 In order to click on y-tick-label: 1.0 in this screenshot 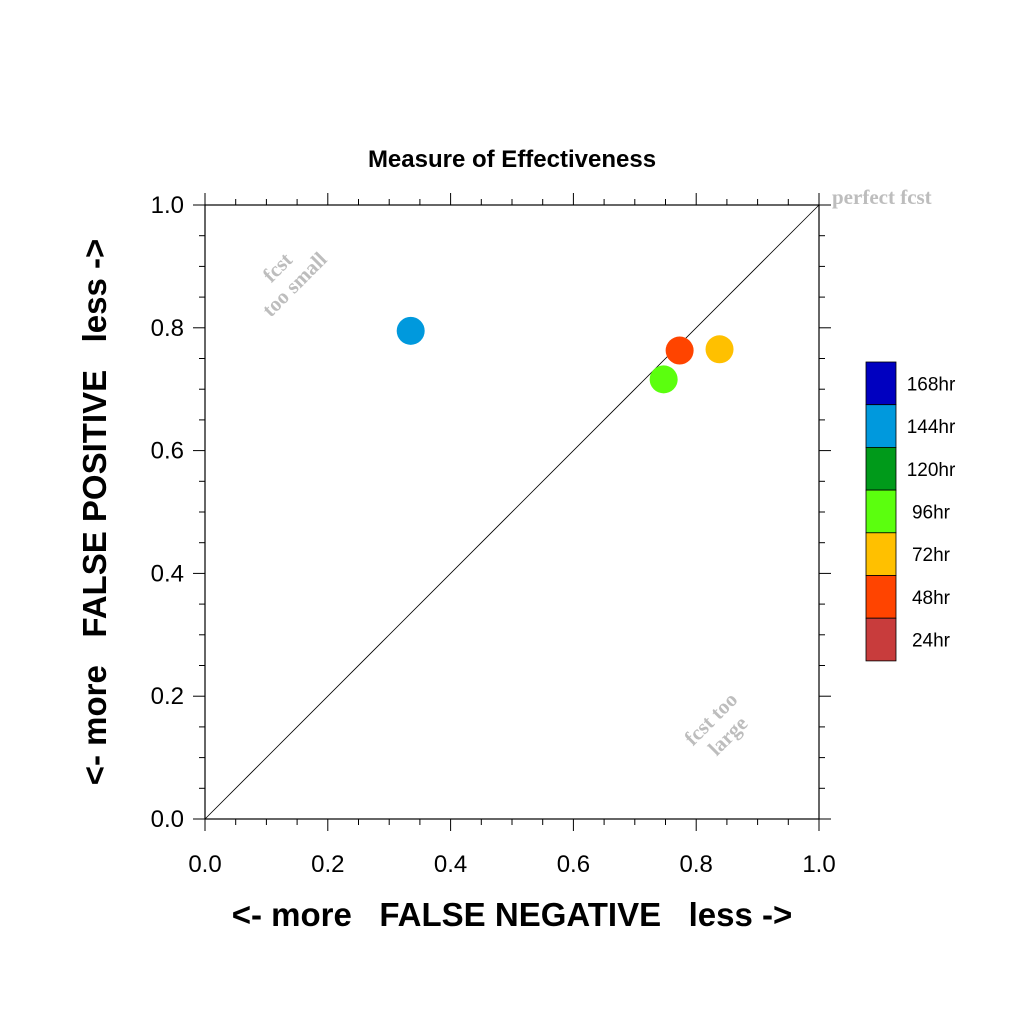, I will do `click(167, 205)`.